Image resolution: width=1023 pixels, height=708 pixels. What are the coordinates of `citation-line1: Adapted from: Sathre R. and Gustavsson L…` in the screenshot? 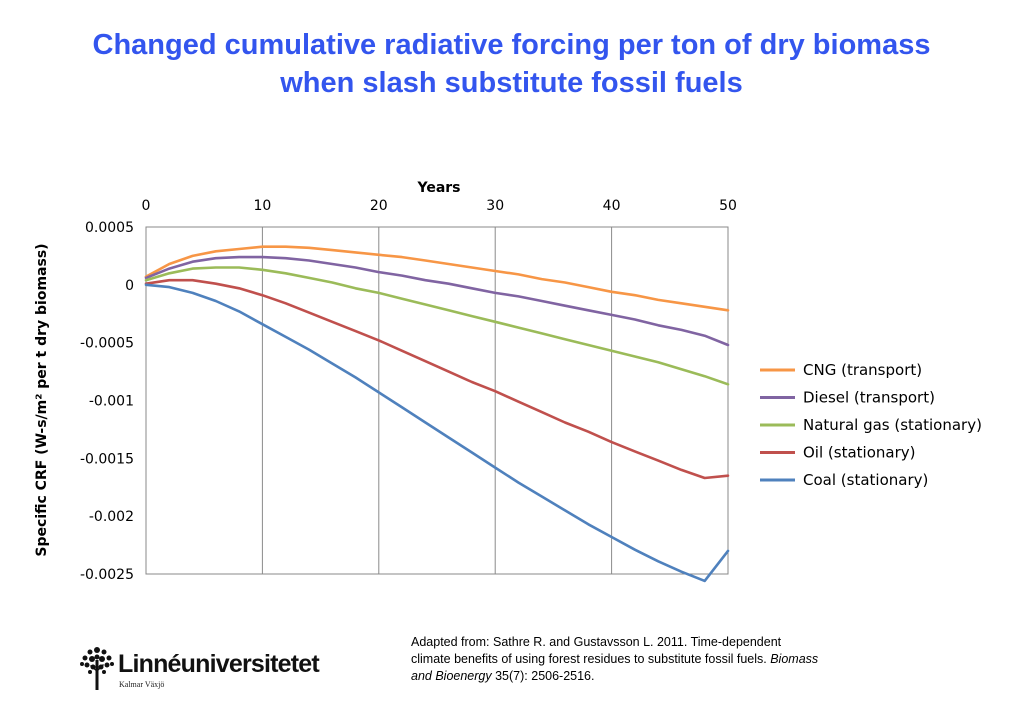 It's located at (596, 642).